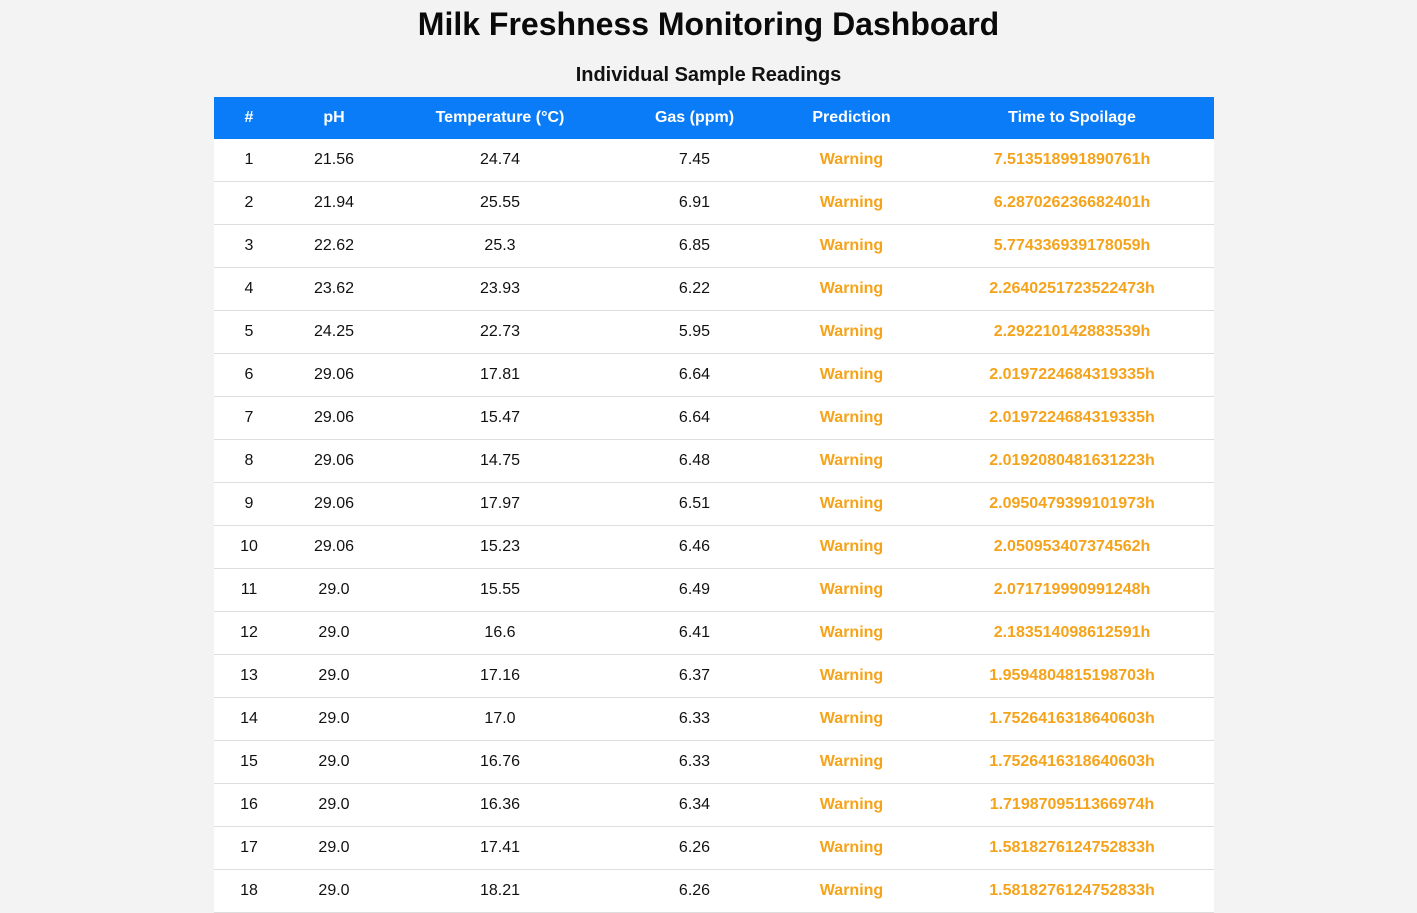 This screenshot has width=1417, height=913. What do you see at coordinates (694, 504) in the screenshot?
I see `cell-gas: 6.51` at bounding box center [694, 504].